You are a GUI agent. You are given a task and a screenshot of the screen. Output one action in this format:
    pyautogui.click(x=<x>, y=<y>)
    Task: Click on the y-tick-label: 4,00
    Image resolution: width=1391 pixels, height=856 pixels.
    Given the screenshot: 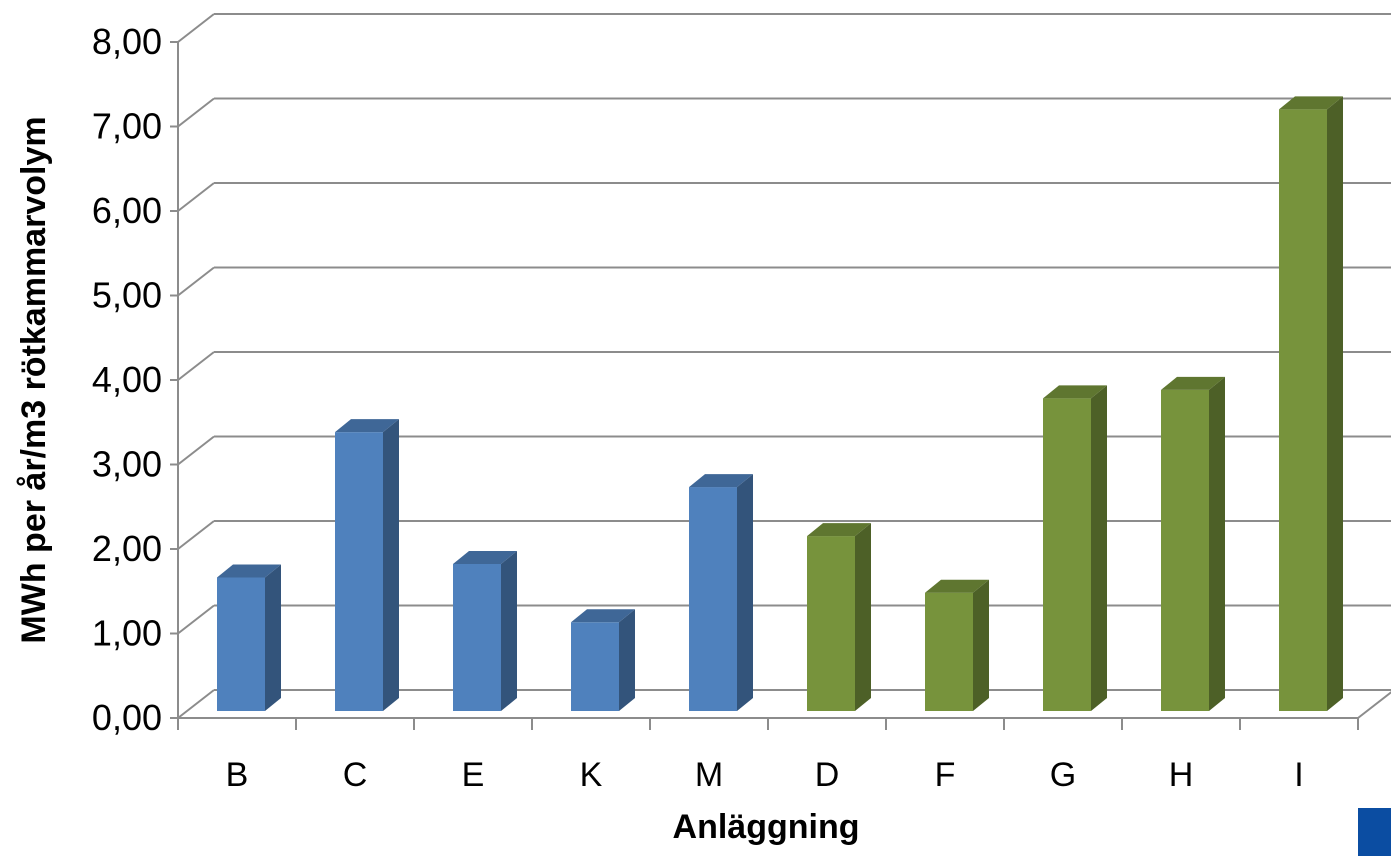 What is the action you would take?
    pyautogui.click(x=127, y=379)
    